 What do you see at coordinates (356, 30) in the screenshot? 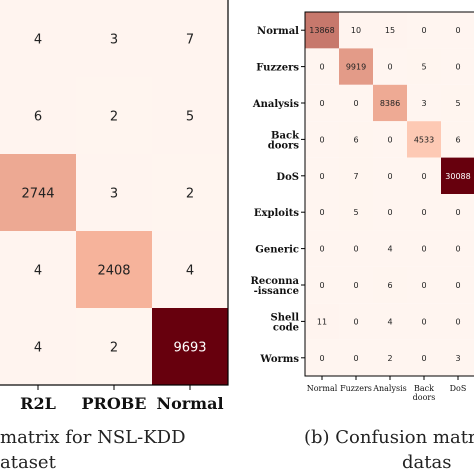
I see `chart-b-cell-value: 10` at bounding box center [356, 30].